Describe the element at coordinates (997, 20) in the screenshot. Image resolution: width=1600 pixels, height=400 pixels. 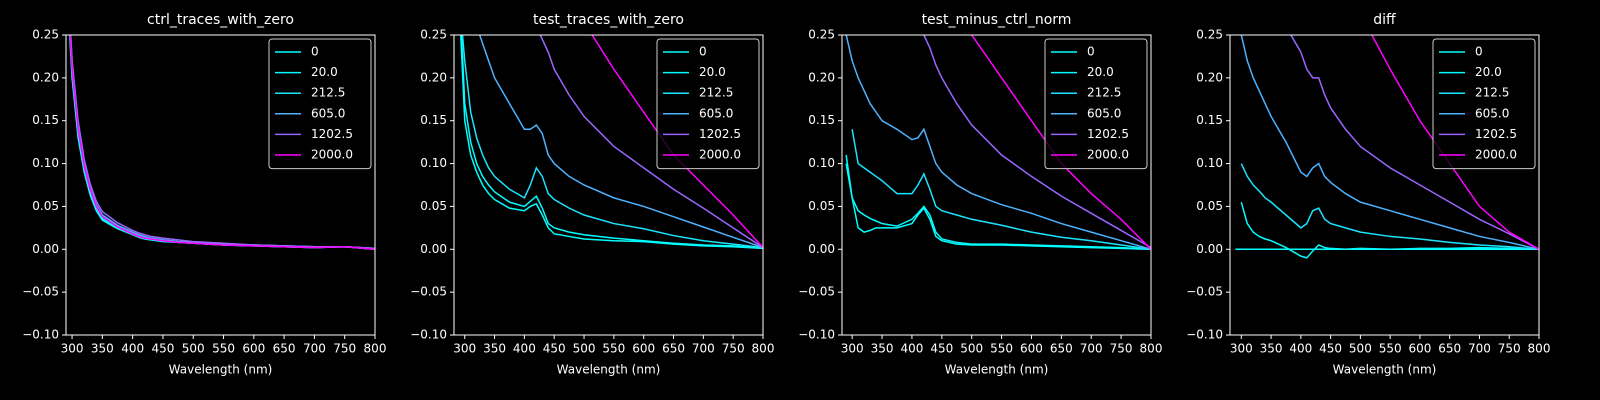
I see `chart-title: test_minus_ctrl_norm` at that location.